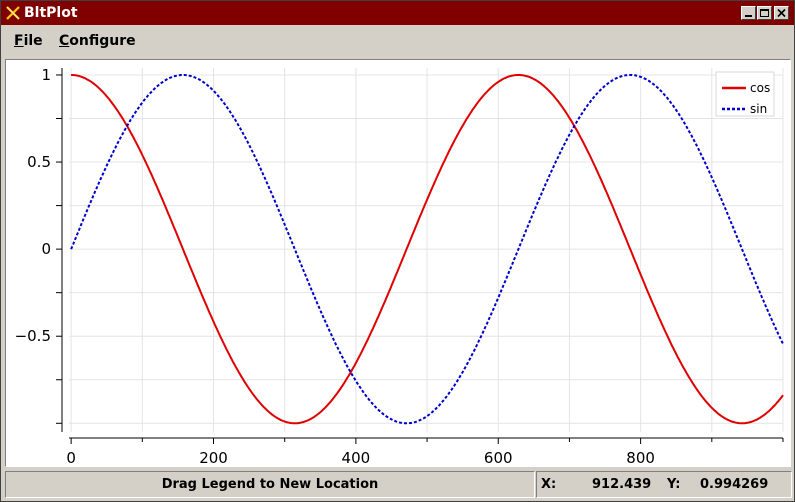  I want to click on close-button, so click(781, 13).